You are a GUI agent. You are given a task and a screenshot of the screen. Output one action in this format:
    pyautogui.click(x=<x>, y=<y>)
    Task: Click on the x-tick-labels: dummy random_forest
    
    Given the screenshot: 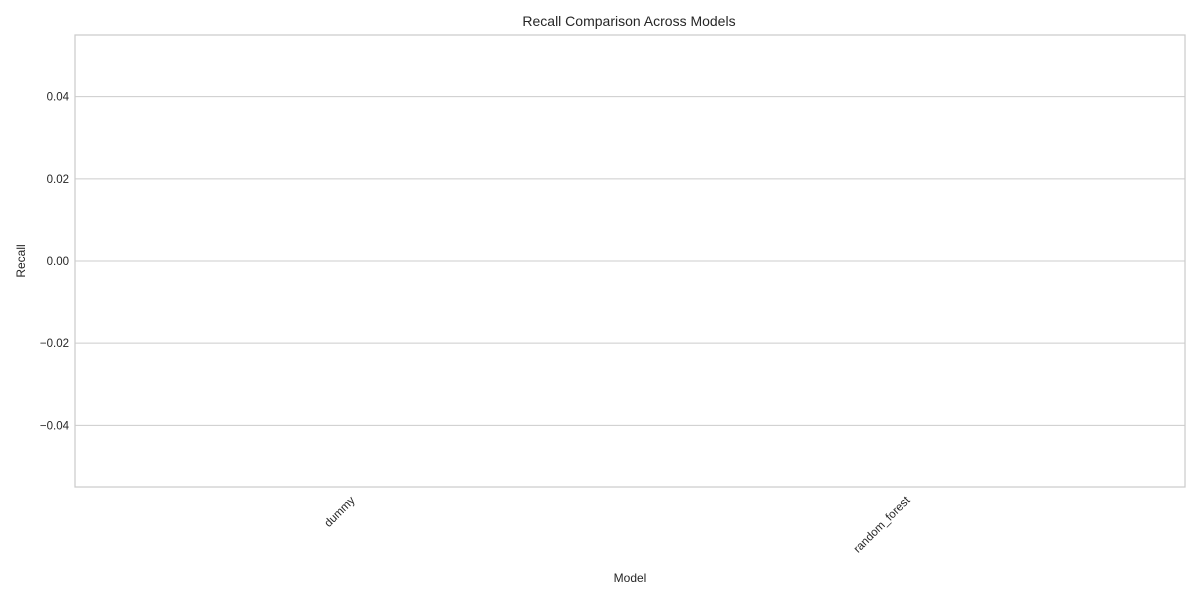 What is the action you would take?
    pyautogui.click(x=617, y=524)
    